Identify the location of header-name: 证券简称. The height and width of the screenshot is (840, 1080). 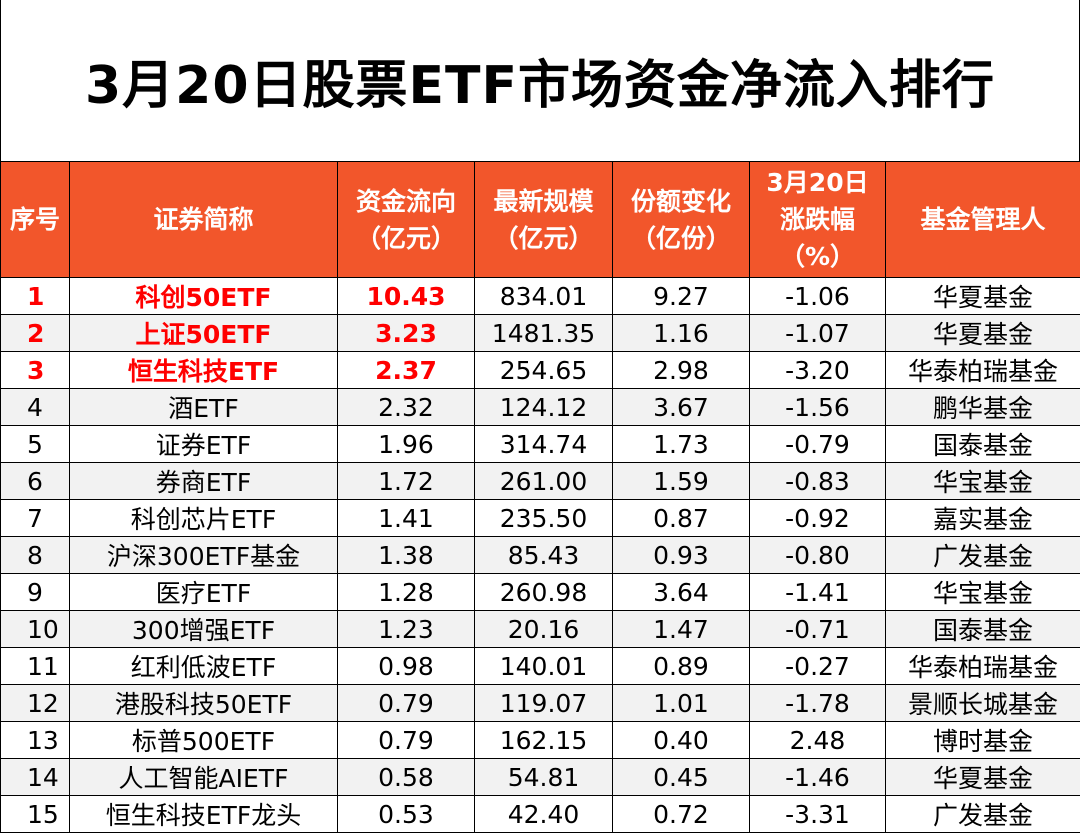
(203, 219).